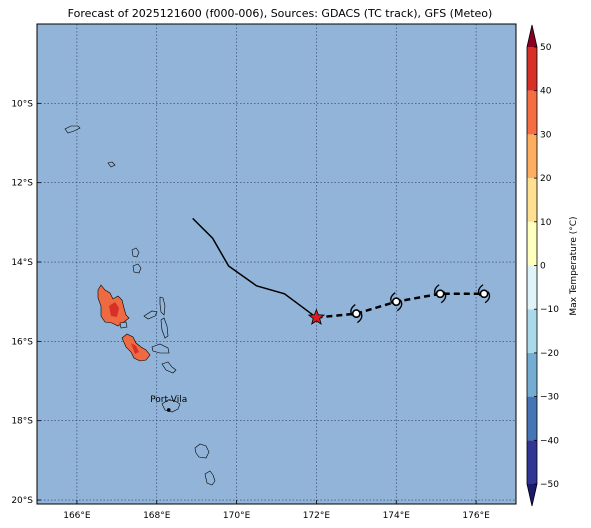 Image resolution: width=591 pixels, height=528 pixels. What do you see at coordinates (420, 304) in the screenshot?
I see `forecast-points` at bounding box center [420, 304].